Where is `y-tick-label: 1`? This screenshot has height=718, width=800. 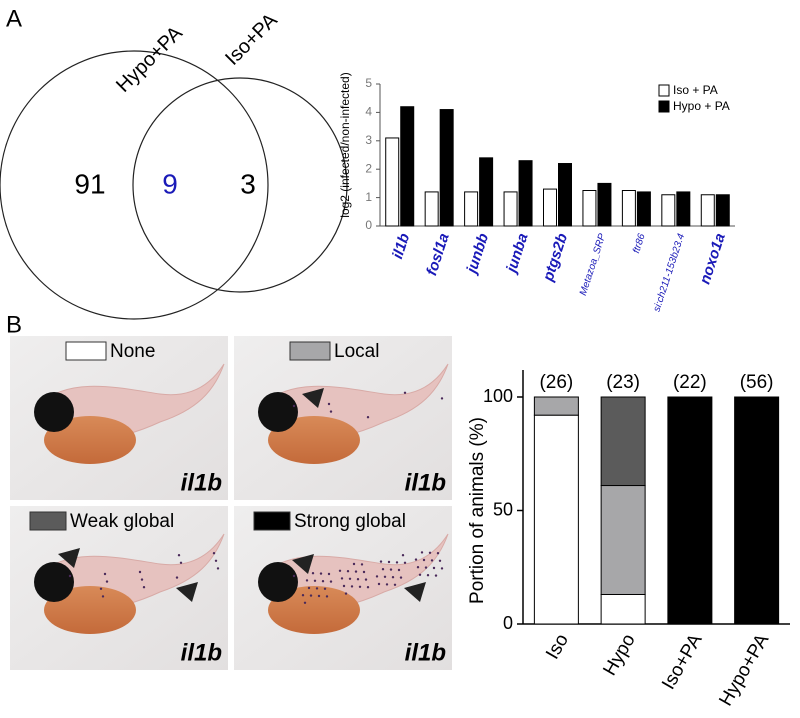 y-tick-label: 1 is located at coordinates (368, 197).